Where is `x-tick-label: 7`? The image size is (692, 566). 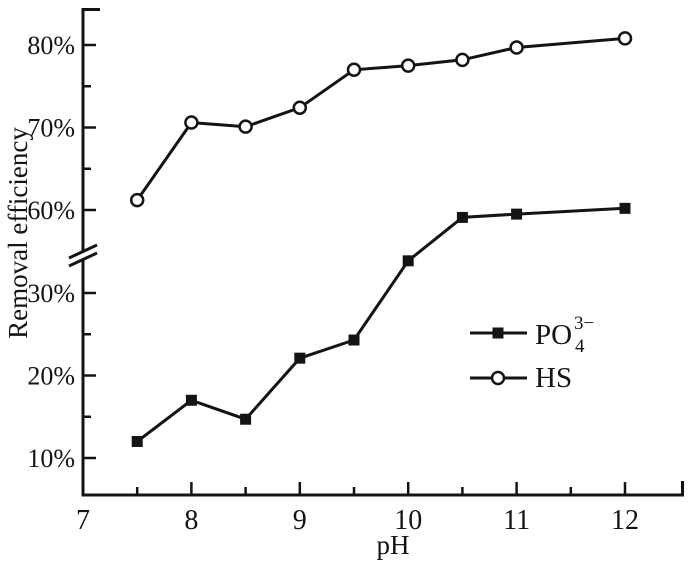
x-tick-label: 7 is located at coordinates (83, 520).